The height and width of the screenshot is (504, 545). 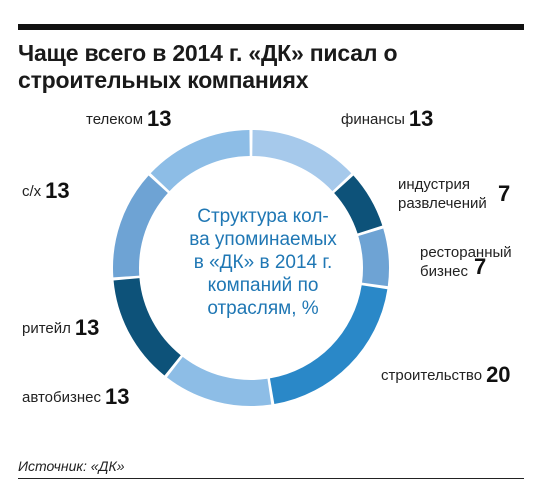 What do you see at coordinates (498, 374) in the screenshot?
I see `label-construction-value: 20` at bounding box center [498, 374].